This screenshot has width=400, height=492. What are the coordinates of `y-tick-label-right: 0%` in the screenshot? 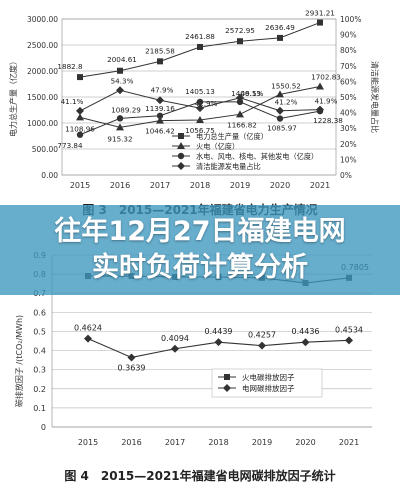 It's located at (346, 175).